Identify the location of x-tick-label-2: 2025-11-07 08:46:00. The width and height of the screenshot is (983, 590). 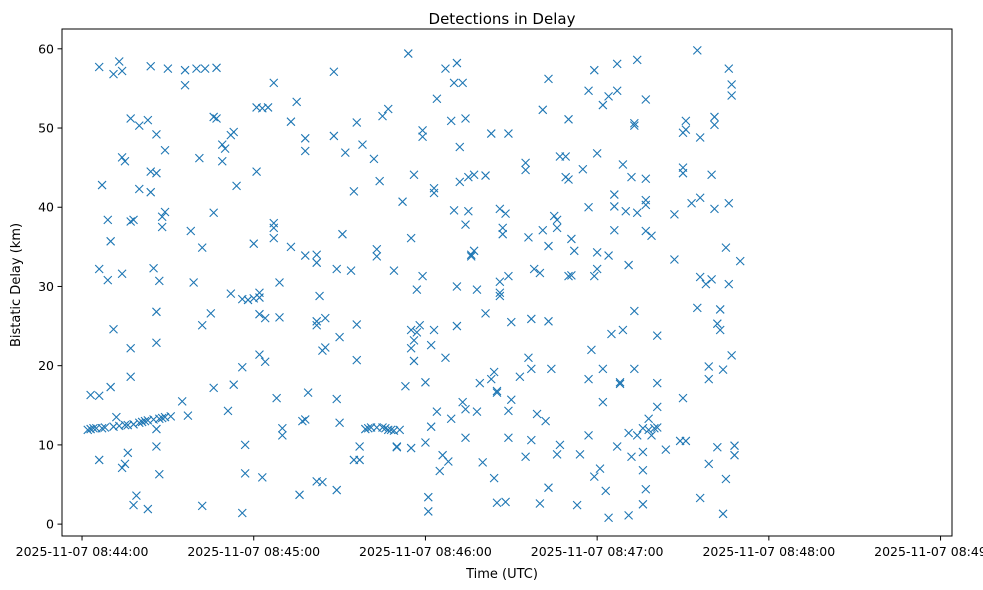
(425, 551).